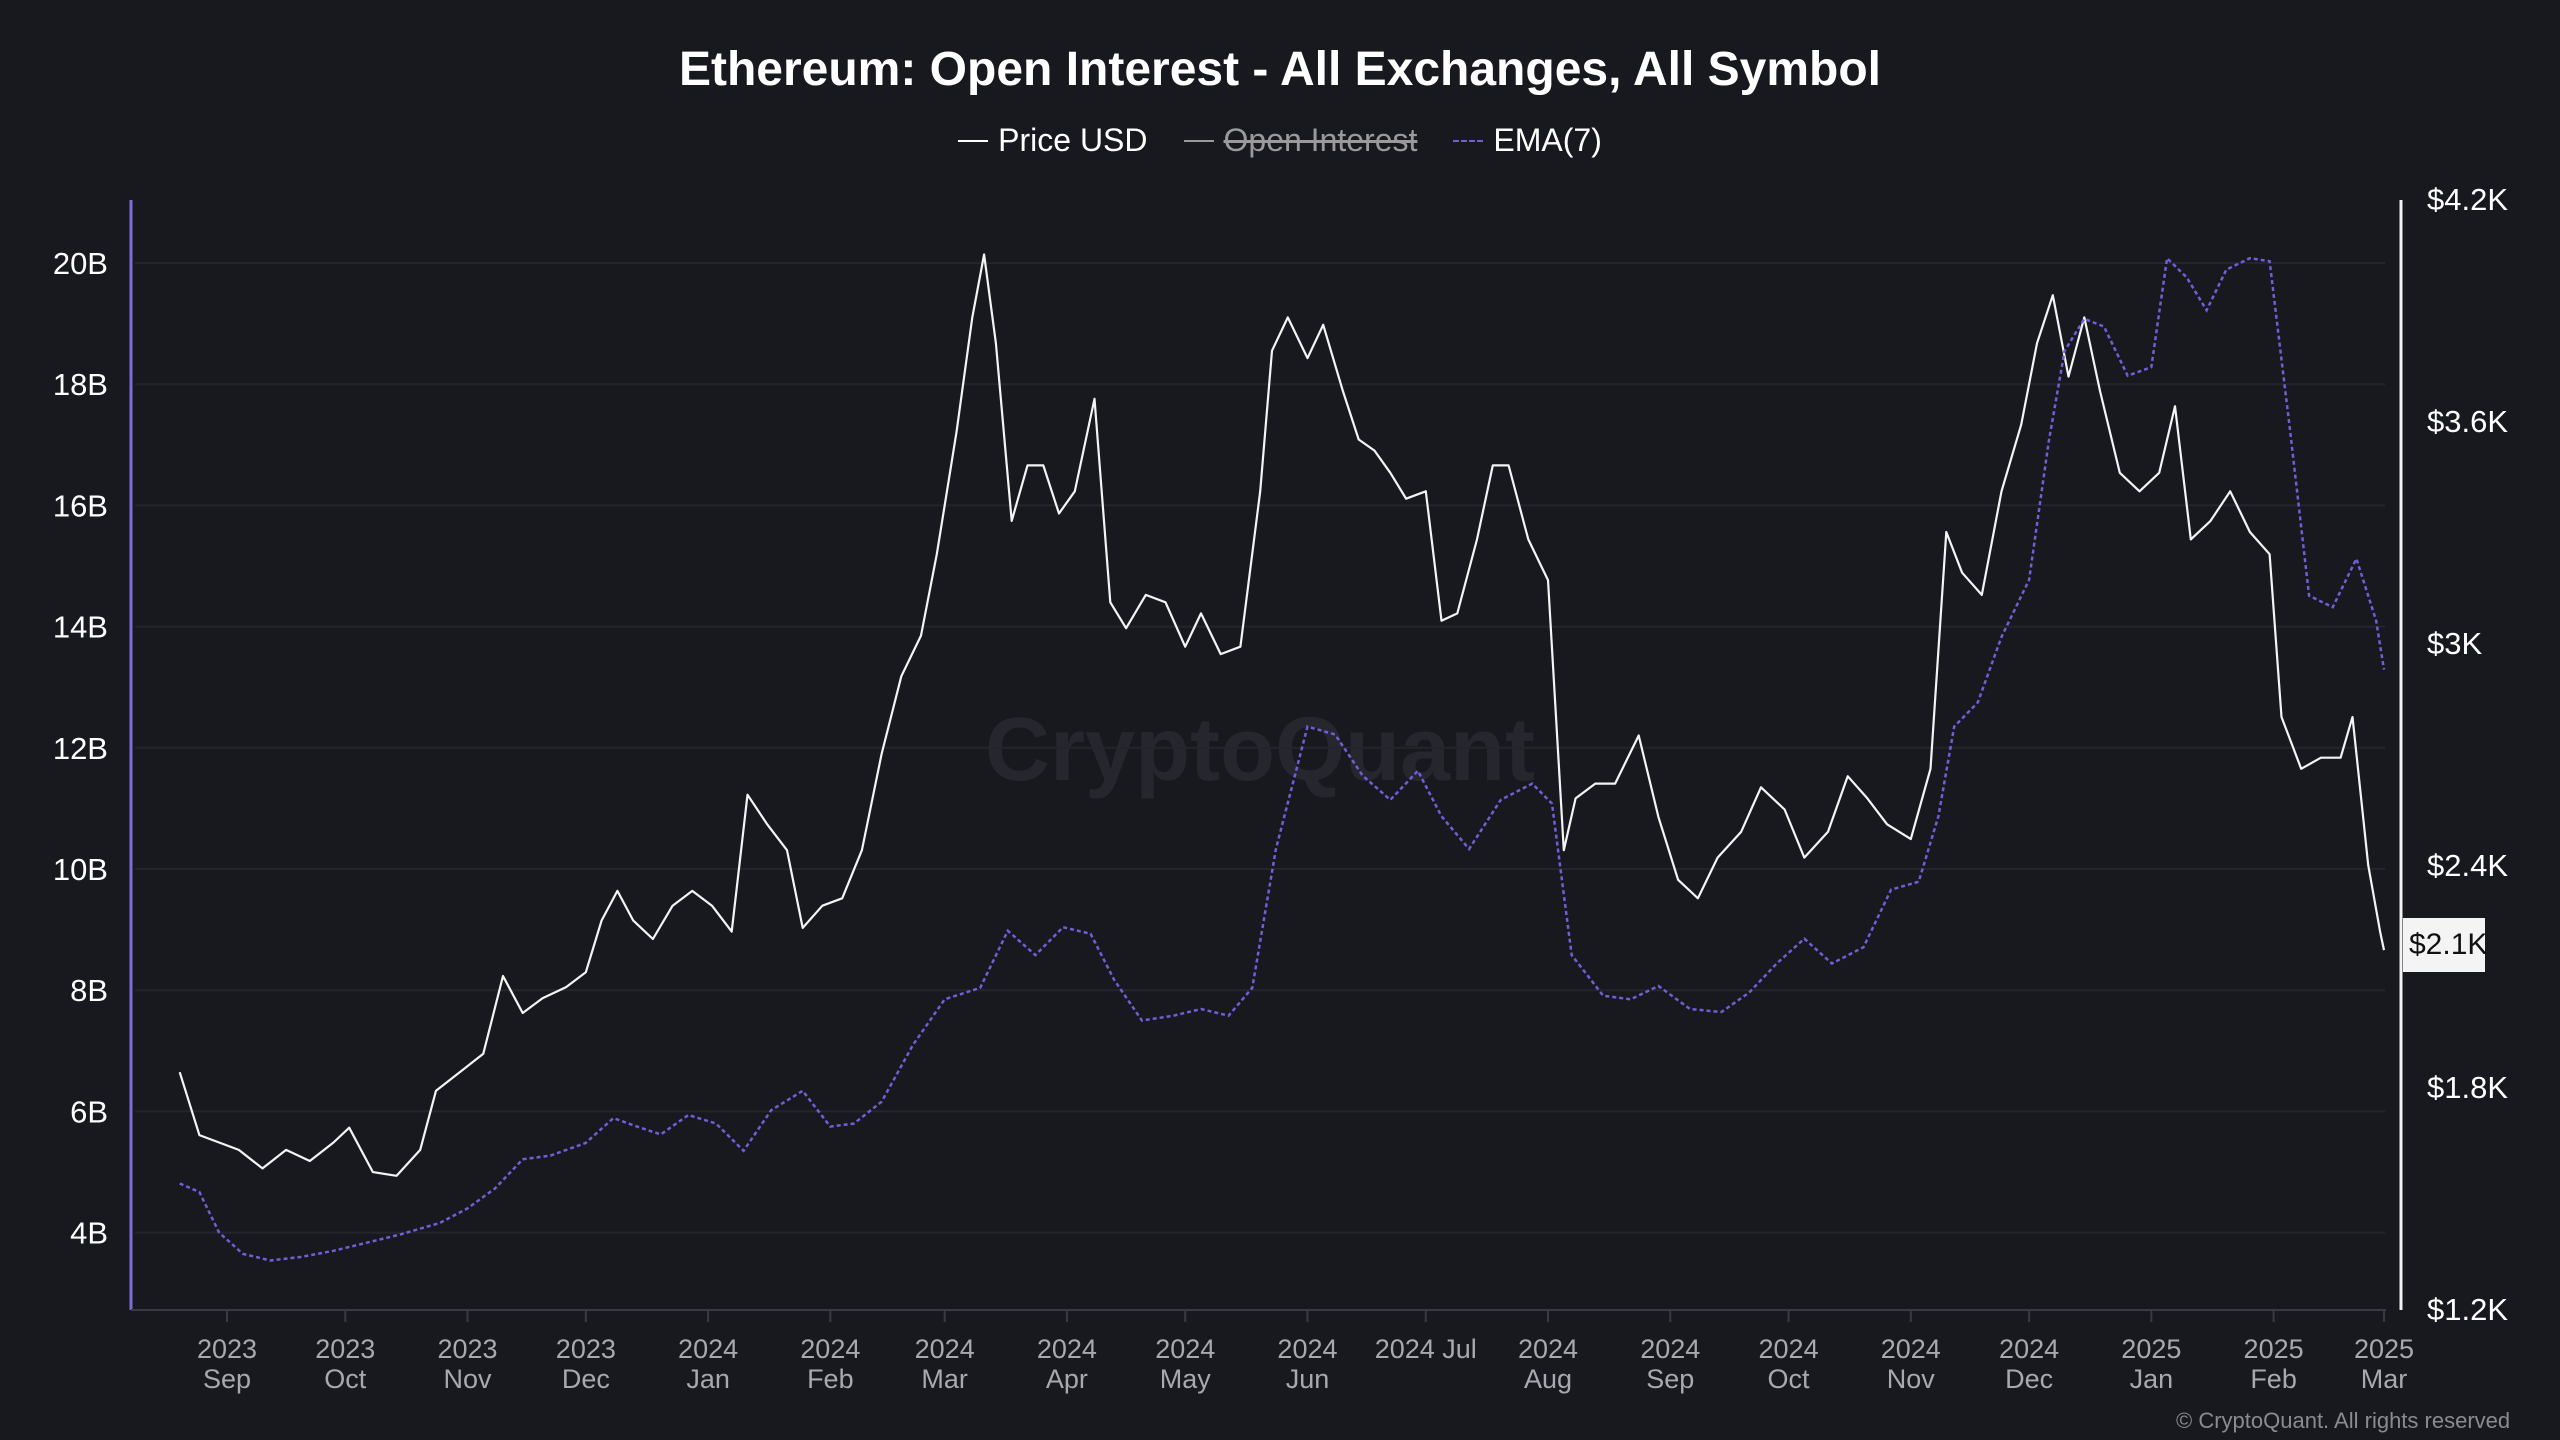  I want to click on current-price-label: $2.1K, so click(2445, 945).